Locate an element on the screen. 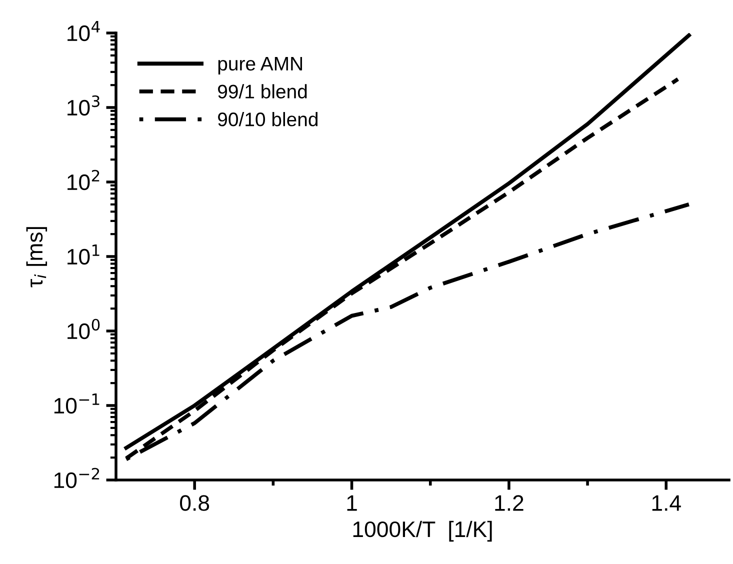 Image resolution: width=733 pixels, height=564 pixels. y-tick-label: 10$^{−1}$ is located at coordinates (77, 404).